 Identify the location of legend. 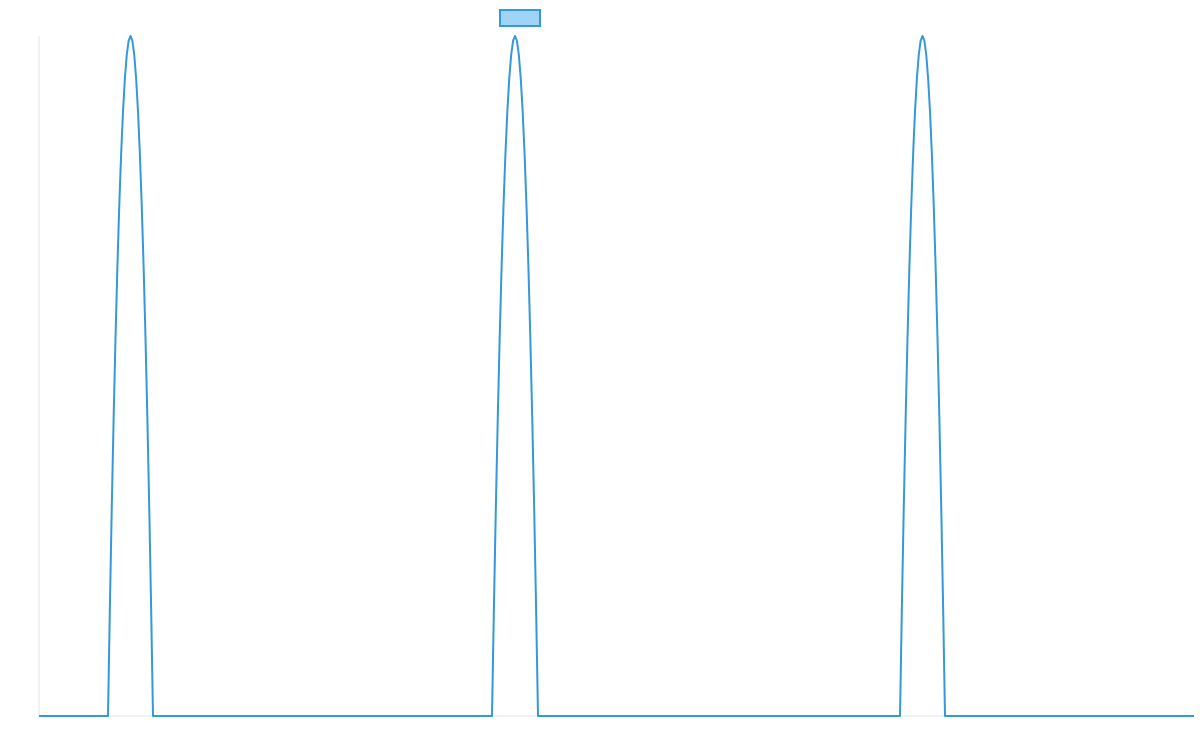
(520, 18).